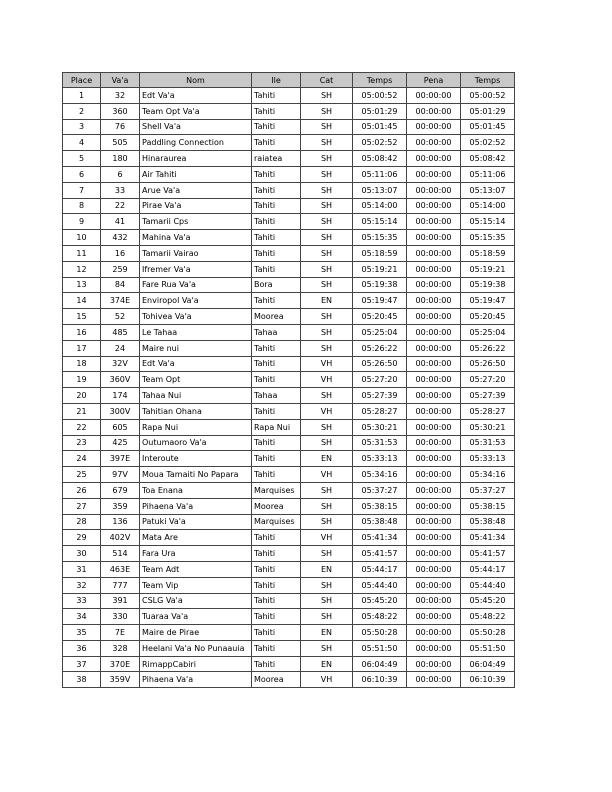 This screenshot has width=612, height=792. Describe the element at coordinates (81, 348) in the screenshot. I see `cell: 17` at that location.